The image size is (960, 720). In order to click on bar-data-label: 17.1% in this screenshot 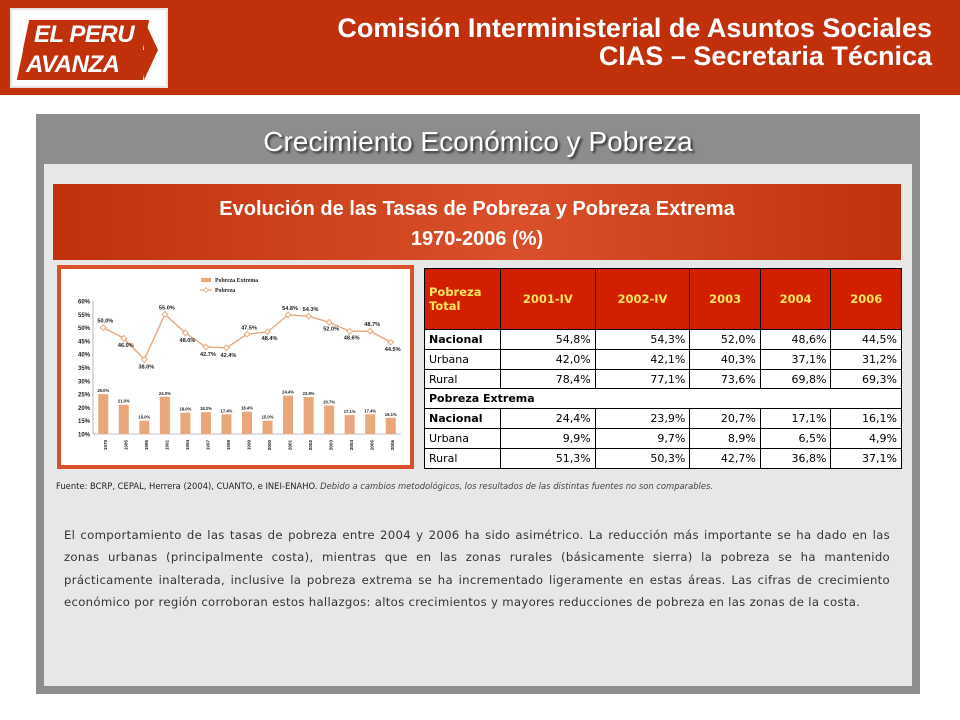, I will do `click(350, 411)`.